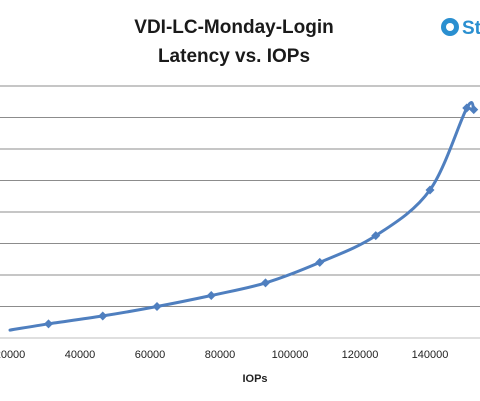  I want to click on chart-title: VDI-LC-Monday-Login, so click(233, 27).